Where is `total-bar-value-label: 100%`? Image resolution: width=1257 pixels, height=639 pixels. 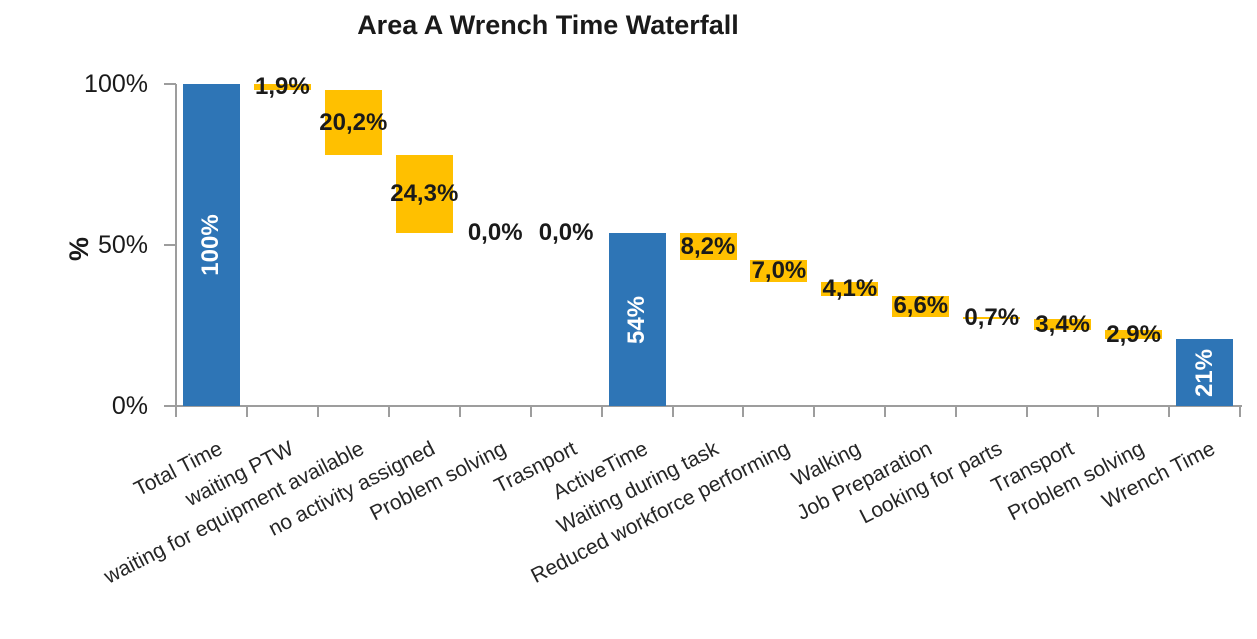
total-bar-value-label: 100% is located at coordinates (211, 245).